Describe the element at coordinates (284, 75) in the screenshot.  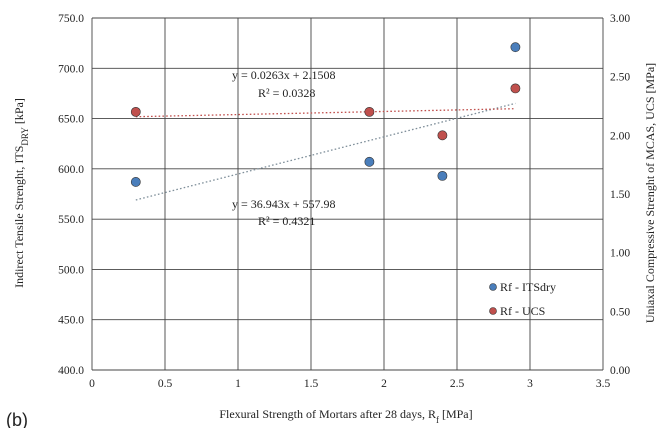
I see `ucs-equation: y = 0.0263x + 2.1508` at that location.